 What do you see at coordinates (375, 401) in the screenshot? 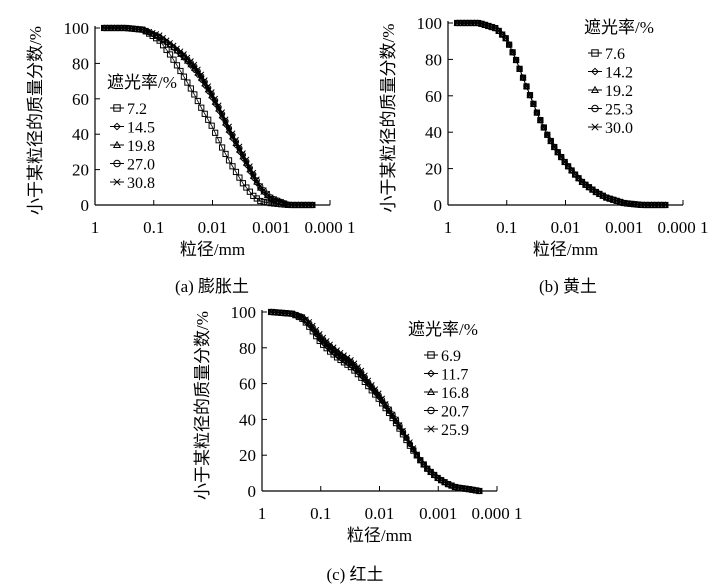
I see `series-25.9` at bounding box center [375, 401].